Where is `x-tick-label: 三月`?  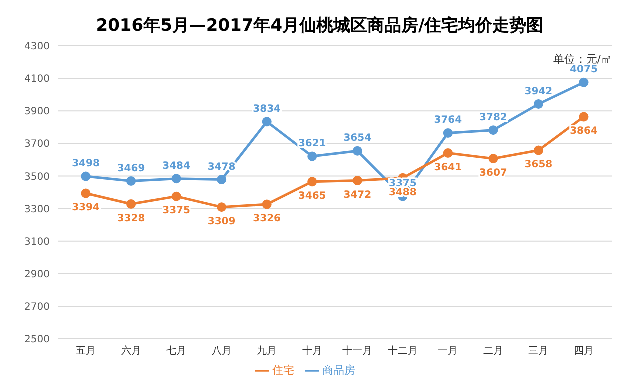 x-tick-label: 三月 is located at coordinates (538, 352).